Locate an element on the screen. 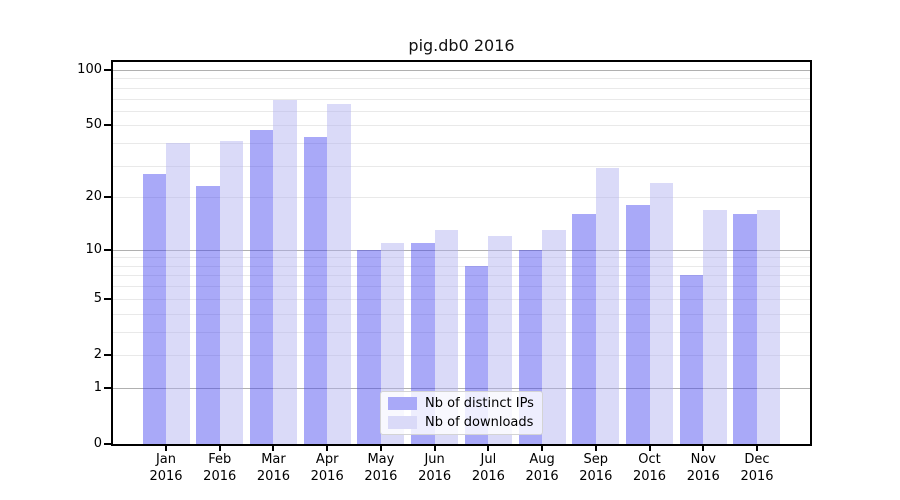 This screenshot has width=900, height=500. y-tick-label-1: 1 is located at coordinates (97, 387).